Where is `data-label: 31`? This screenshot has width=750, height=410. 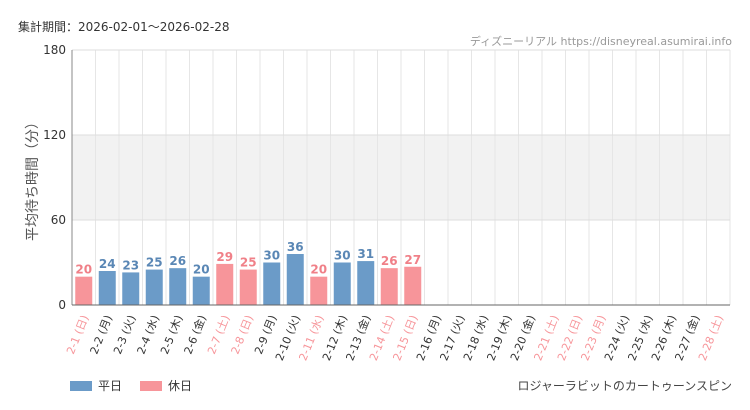
data-label: 31 is located at coordinates (365, 254).